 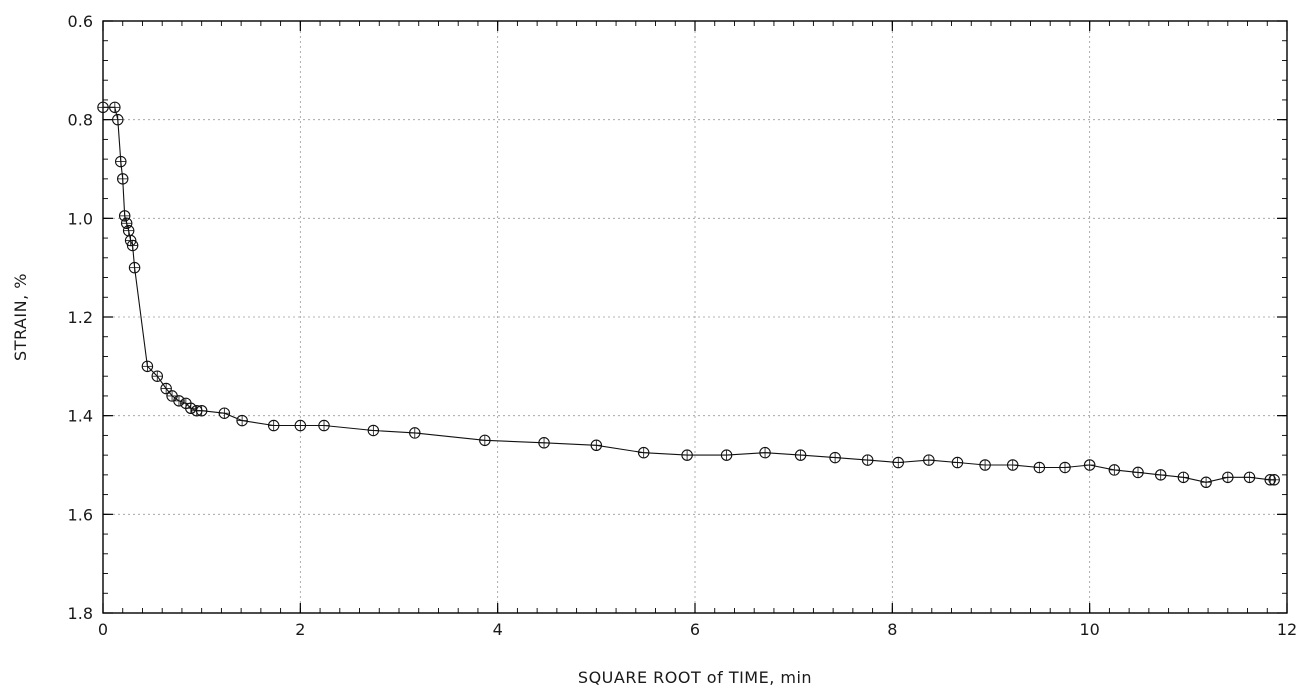 I want to click on y-tick-label: 1.8, so click(x=80, y=613).